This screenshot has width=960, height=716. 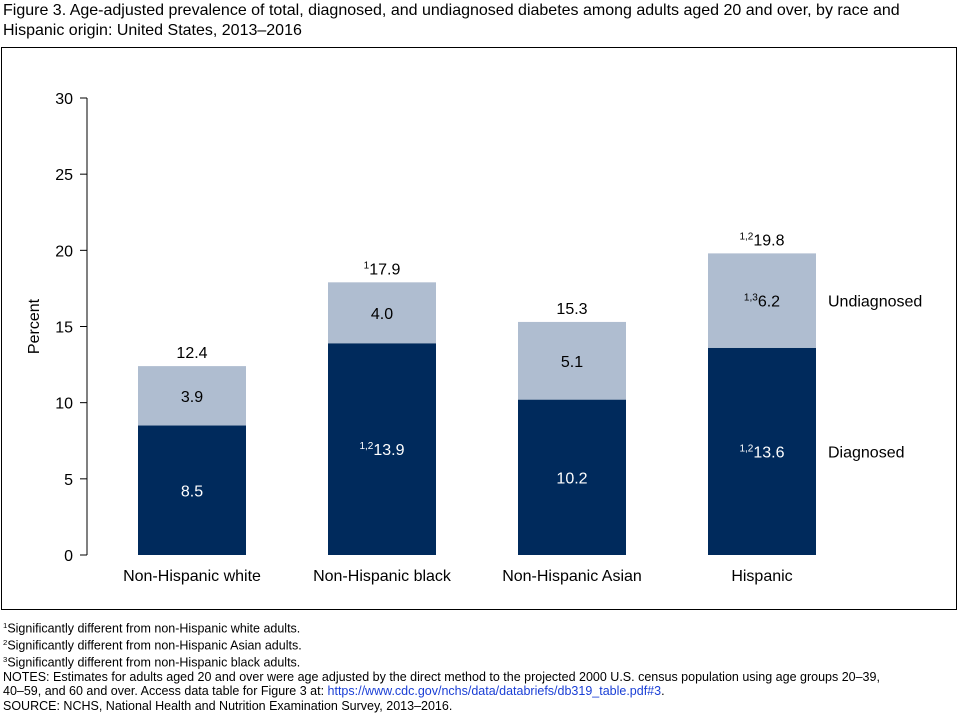 I want to click on y-tick-label: 25, so click(x=64, y=175).